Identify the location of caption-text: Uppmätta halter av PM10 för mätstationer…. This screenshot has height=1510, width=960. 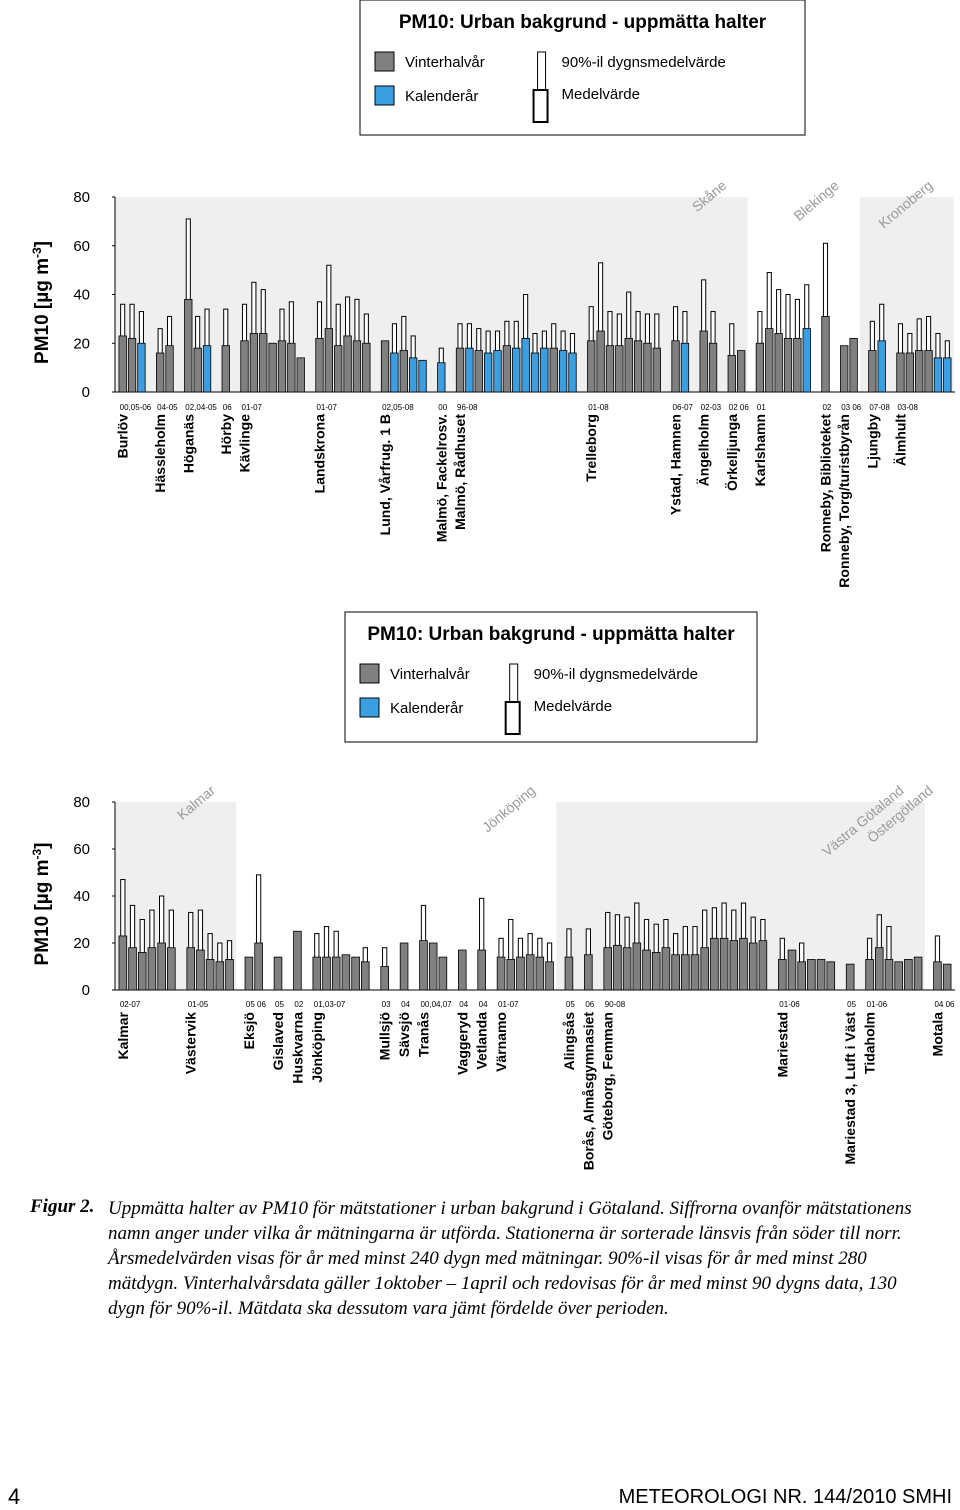
(510, 1258).